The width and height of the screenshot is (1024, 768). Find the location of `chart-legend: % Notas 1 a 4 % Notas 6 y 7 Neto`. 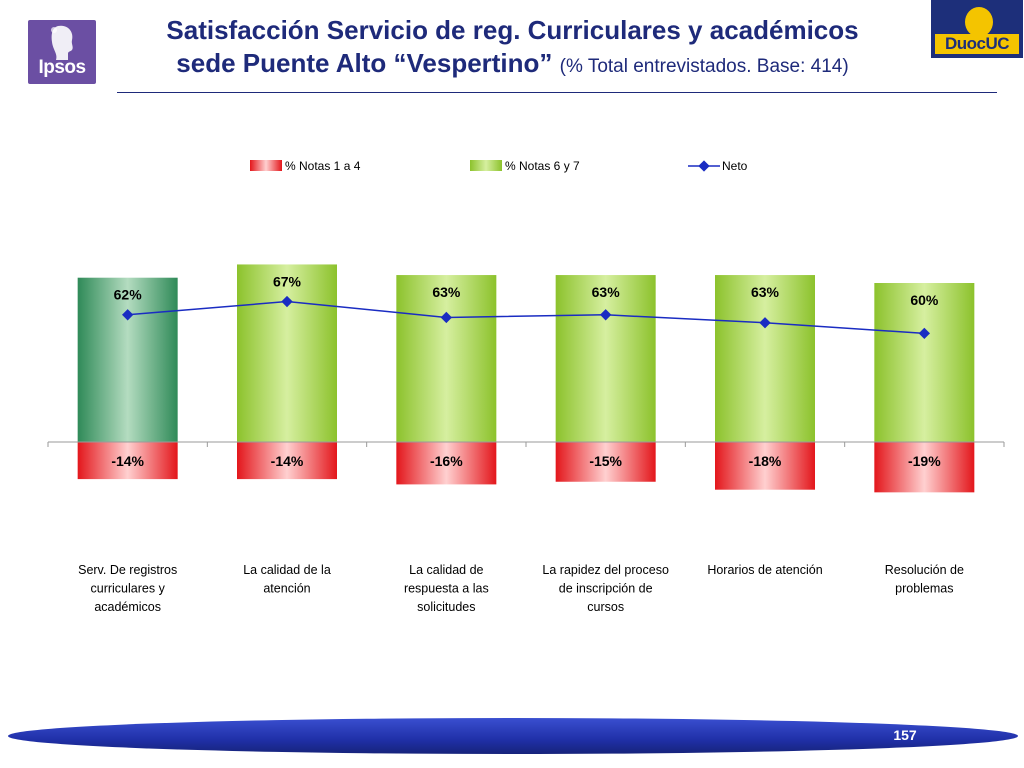

chart-legend: % Notas 1 a 4 % Notas 6 y 7 Neto is located at coordinates (499, 166).